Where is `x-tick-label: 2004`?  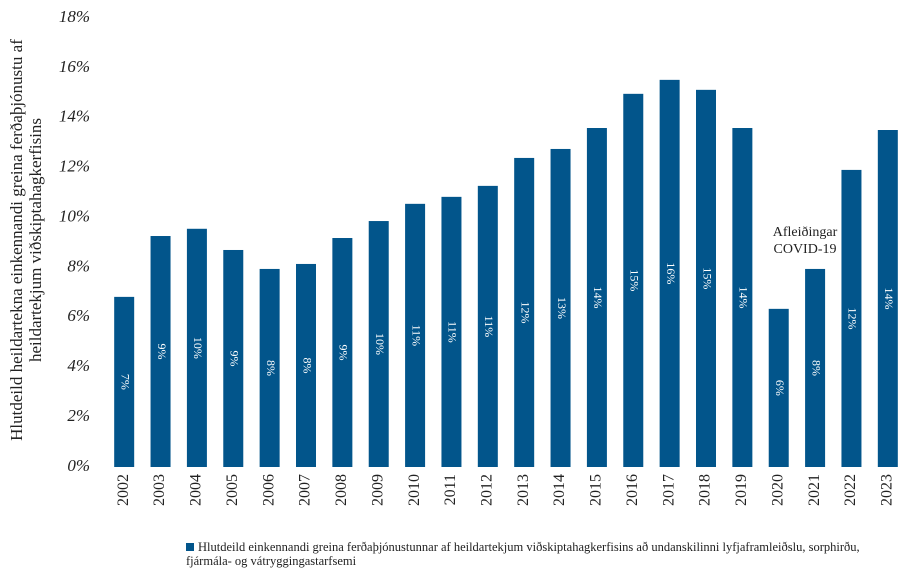 x-tick-label: 2004 is located at coordinates (196, 490).